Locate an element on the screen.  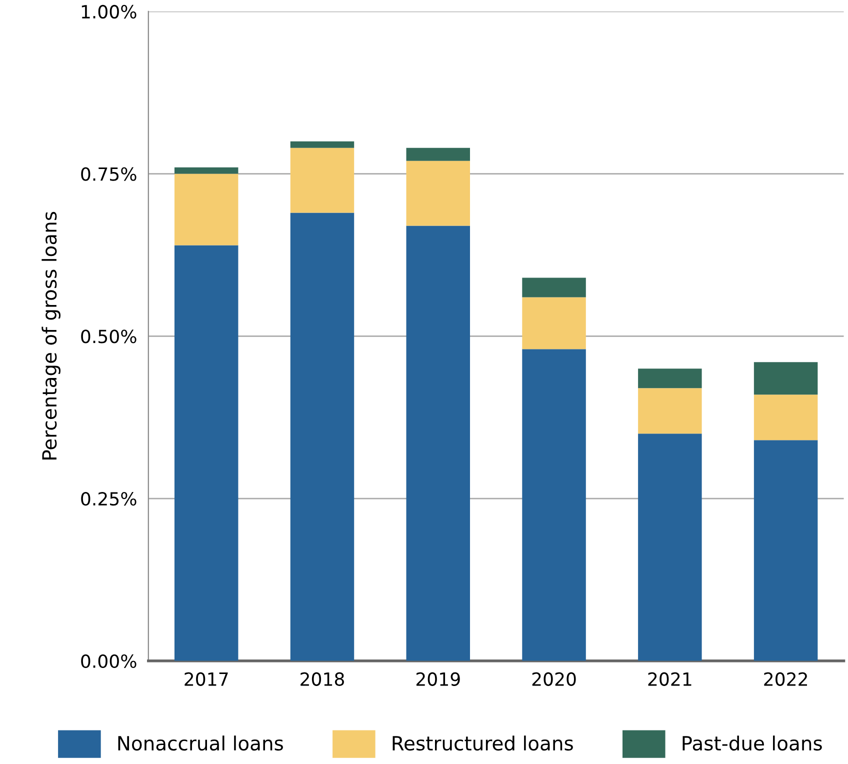
x-tick-label: 2017 is located at coordinates (206, 679).